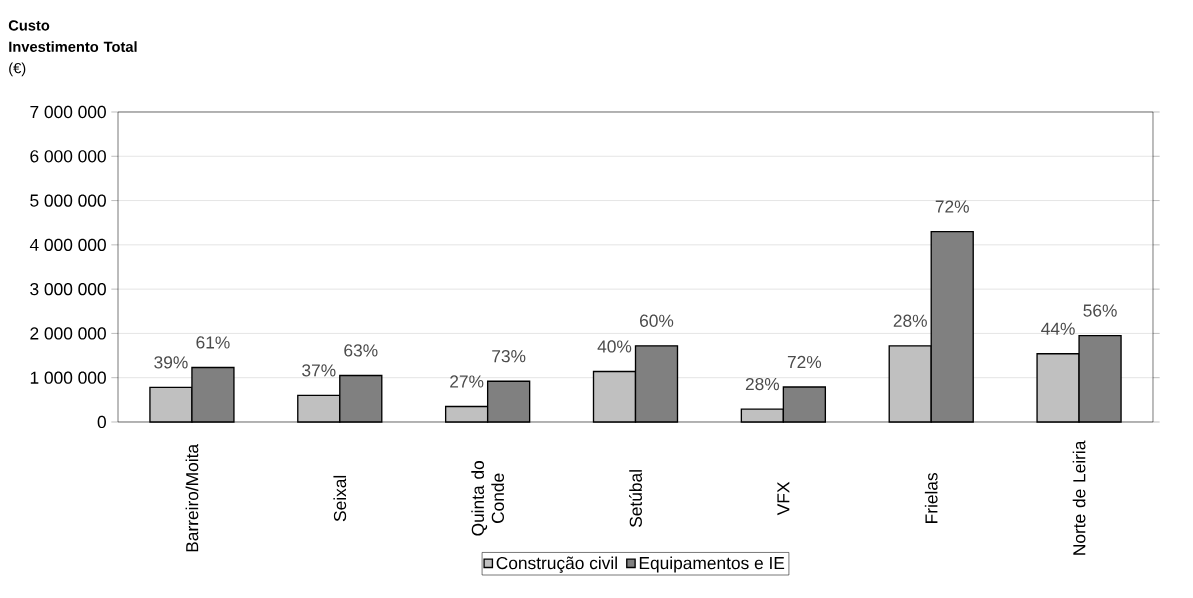 The image size is (1193, 598). Describe the element at coordinates (712, 564) in the screenshot. I see `legend-label: Equipamentos e IE` at that location.